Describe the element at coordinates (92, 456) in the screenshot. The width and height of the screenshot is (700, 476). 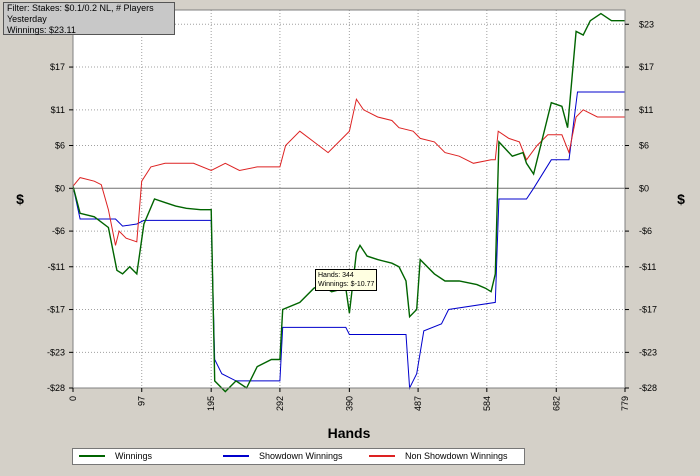
I see `legend-swatch-winnings` at that location.